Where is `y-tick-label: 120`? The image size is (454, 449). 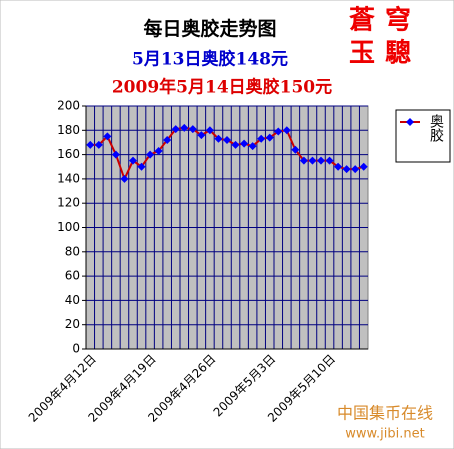 y-tick-label: 120 is located at coordinates (68, 203).